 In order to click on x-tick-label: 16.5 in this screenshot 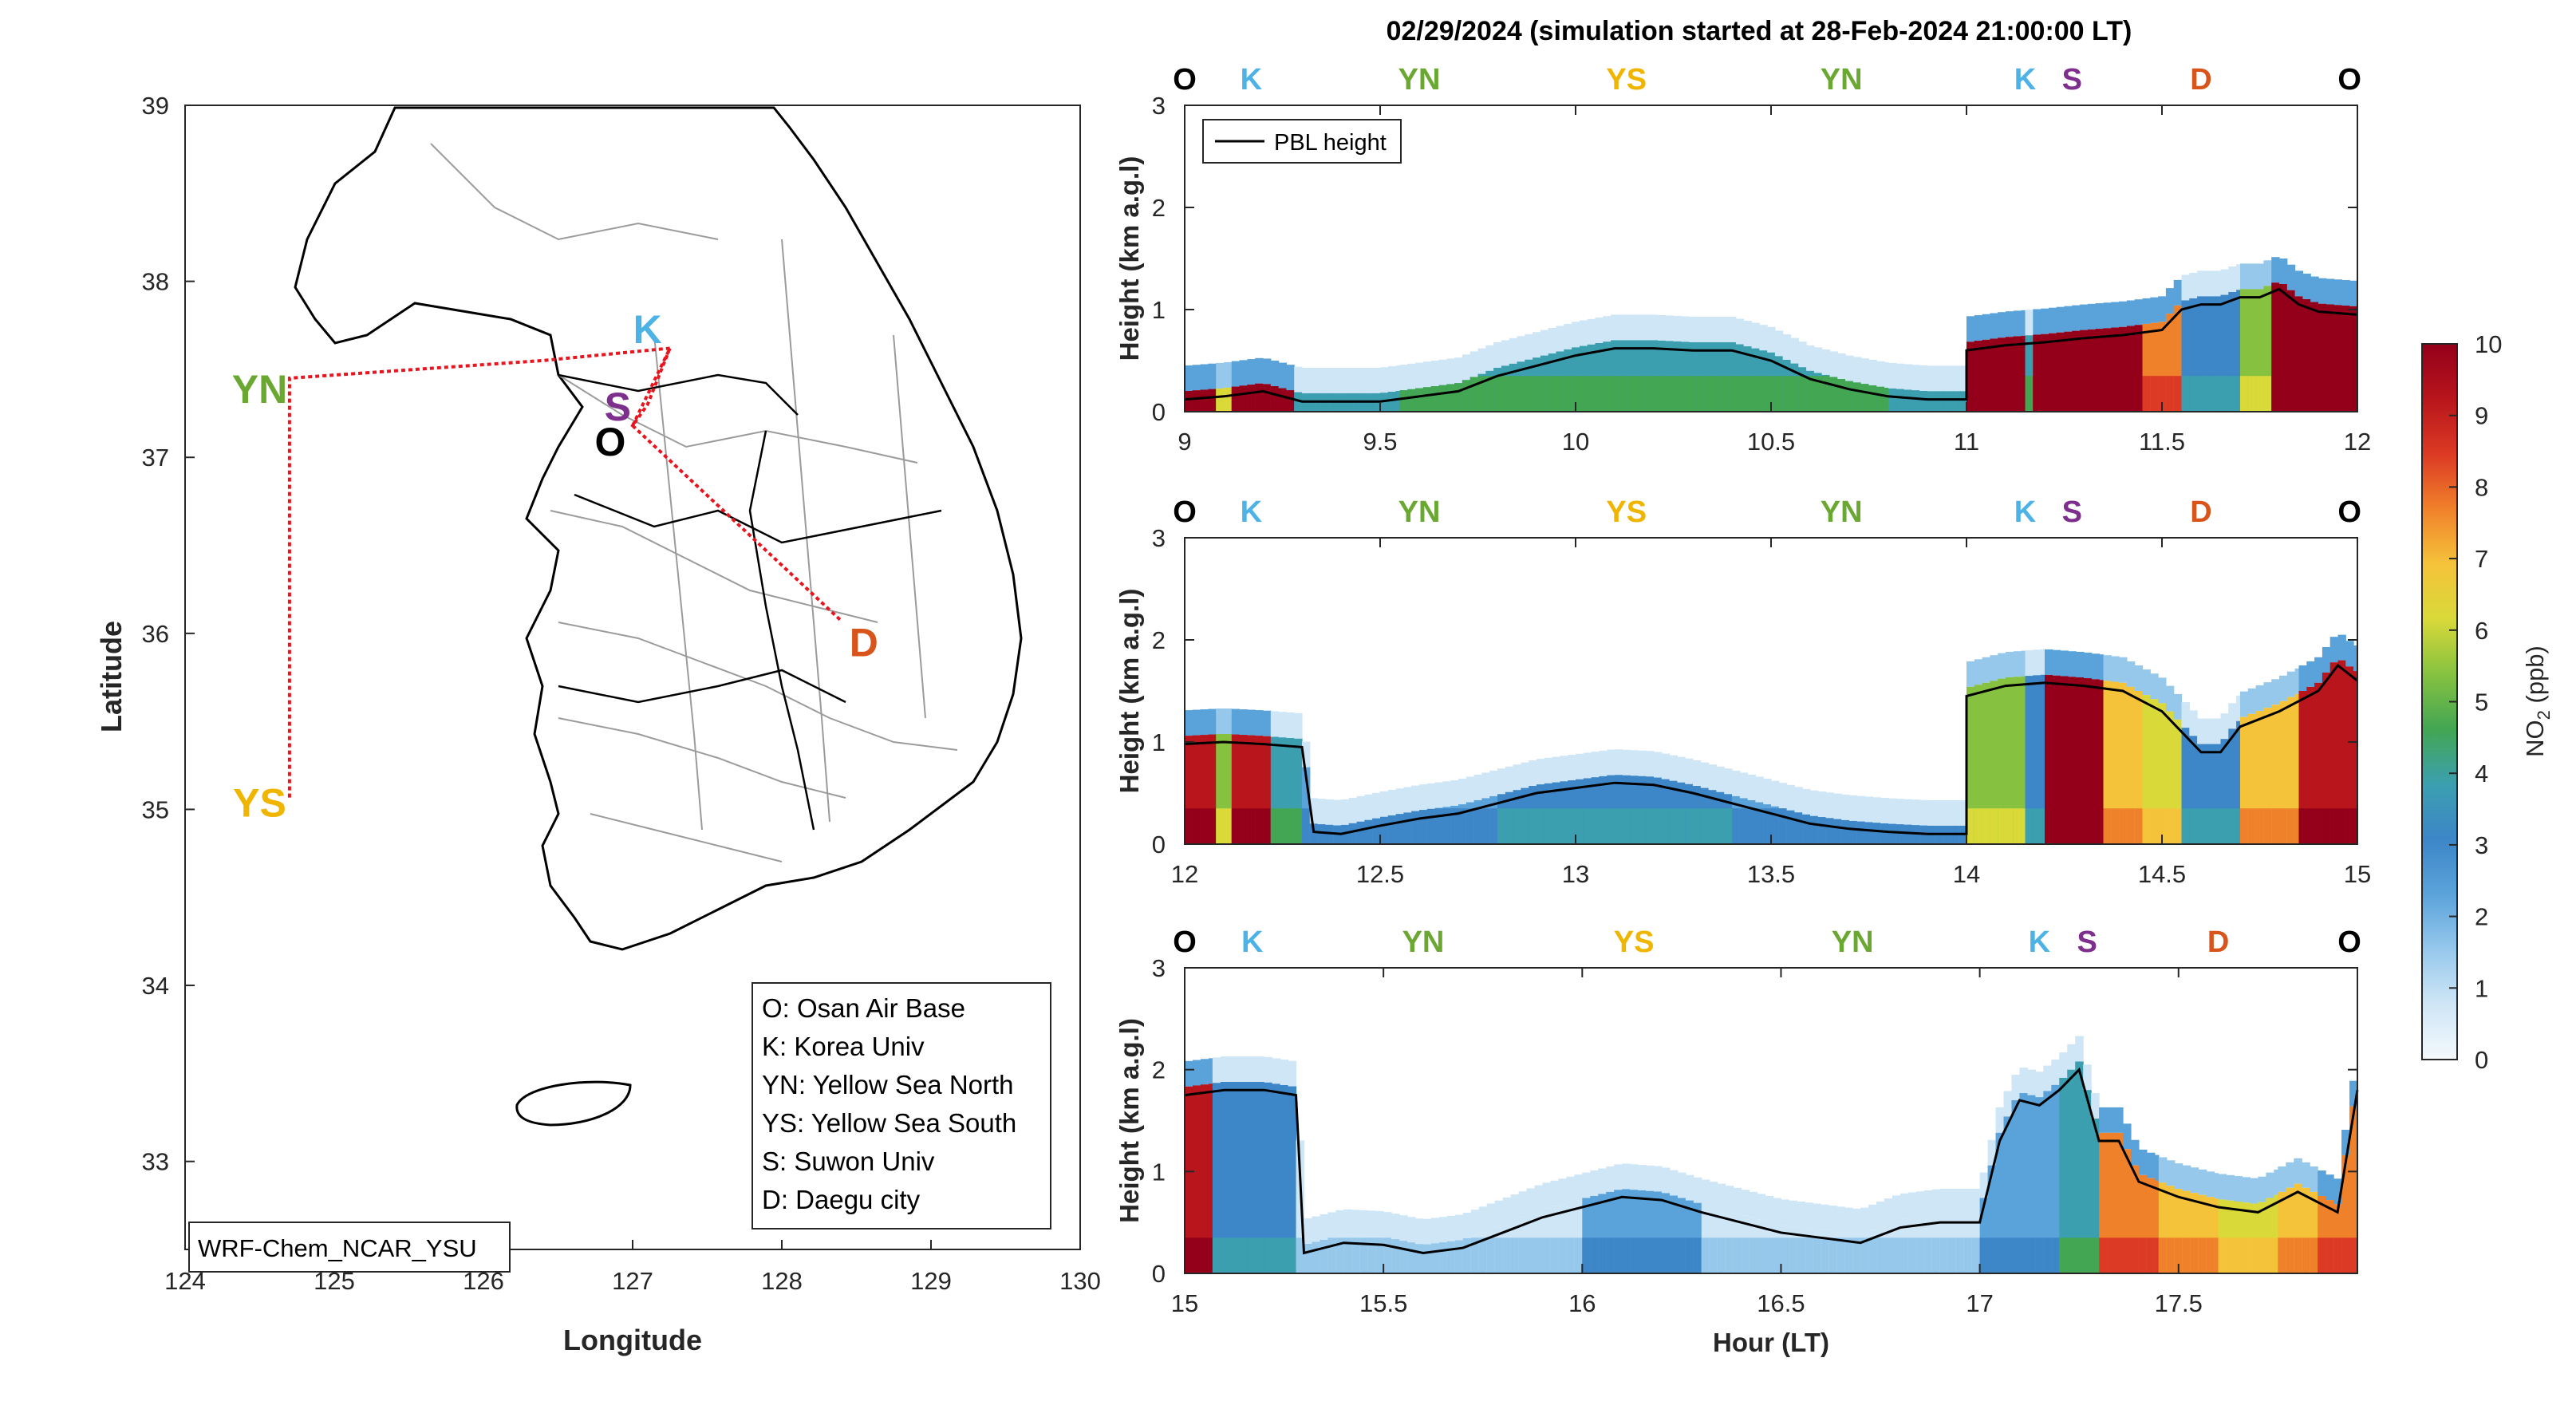, I will do `click(1781, 1303)`.